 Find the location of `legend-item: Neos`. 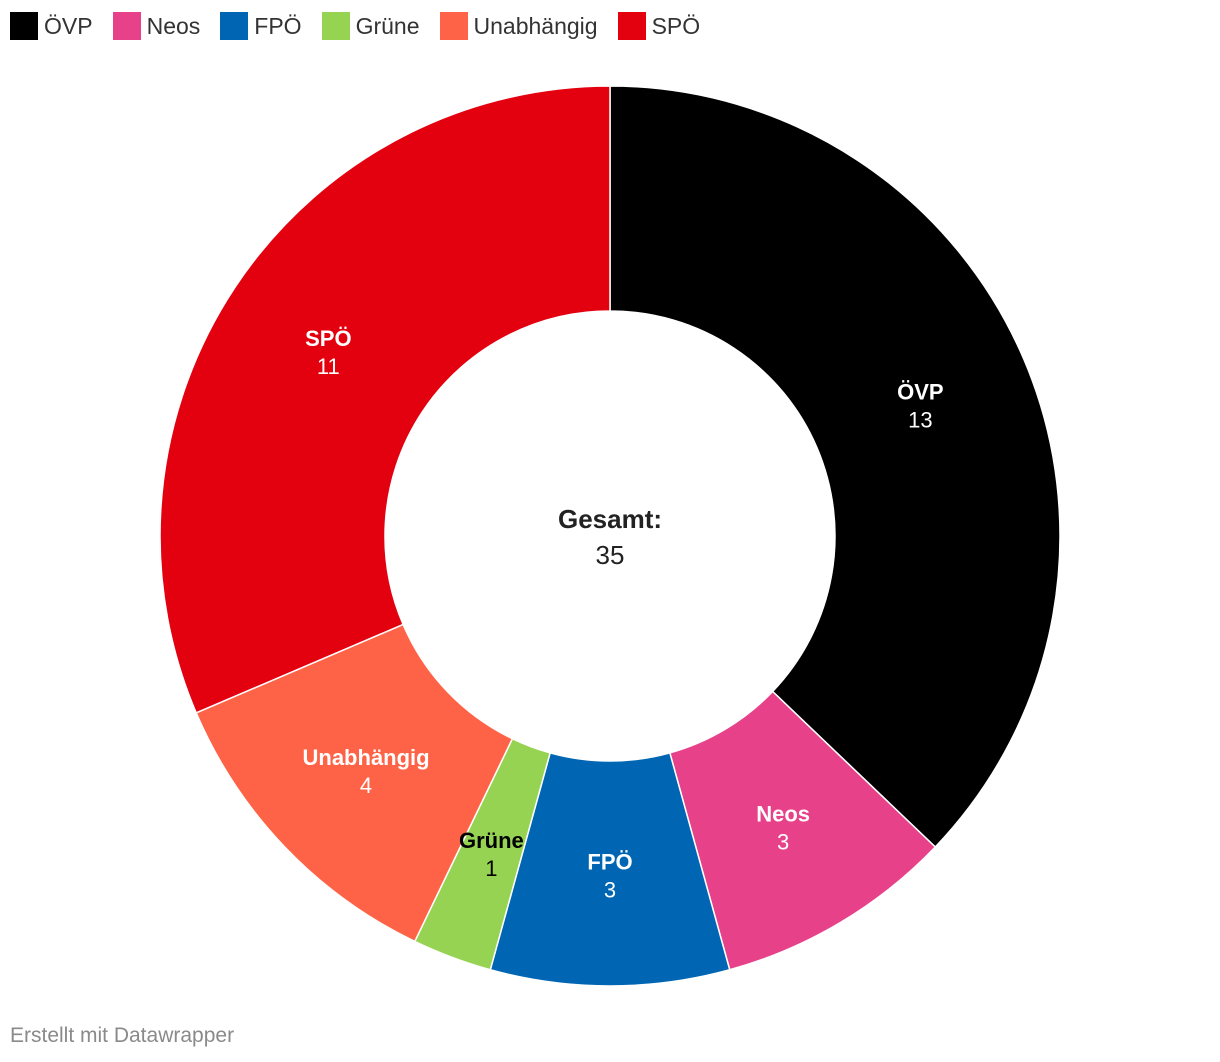

legend-item: Neos is located at coordinates (156, 26).